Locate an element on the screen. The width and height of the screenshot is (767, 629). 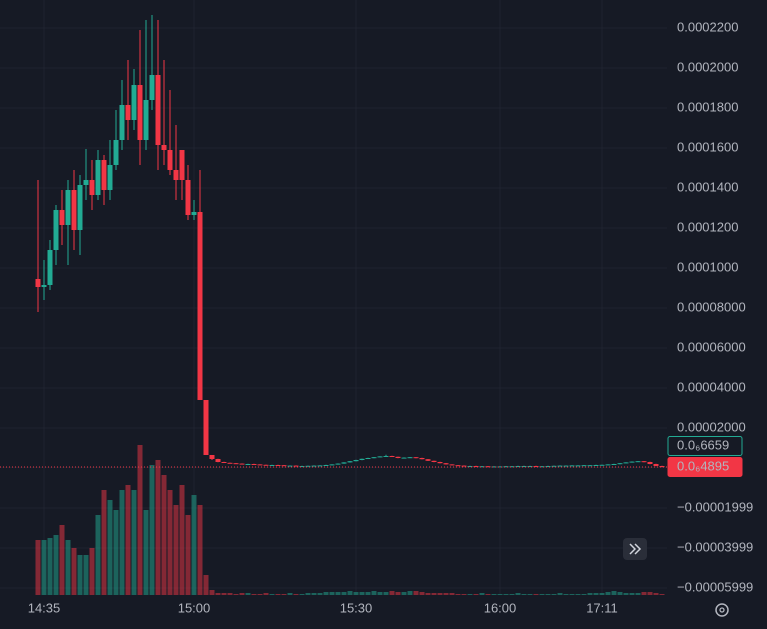
settings-icon is located at coordinates (722, 610).